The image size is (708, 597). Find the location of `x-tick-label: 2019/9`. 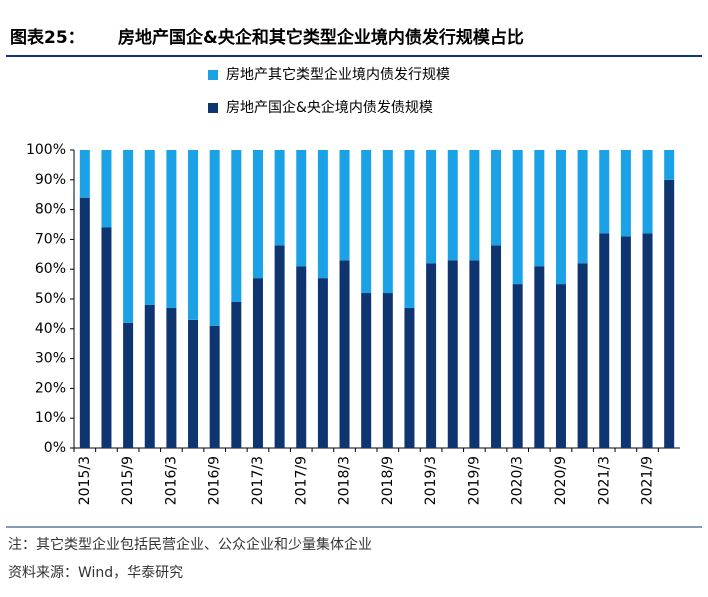

x-tick-label: 2019/9 is located at coordinates (474, 480).